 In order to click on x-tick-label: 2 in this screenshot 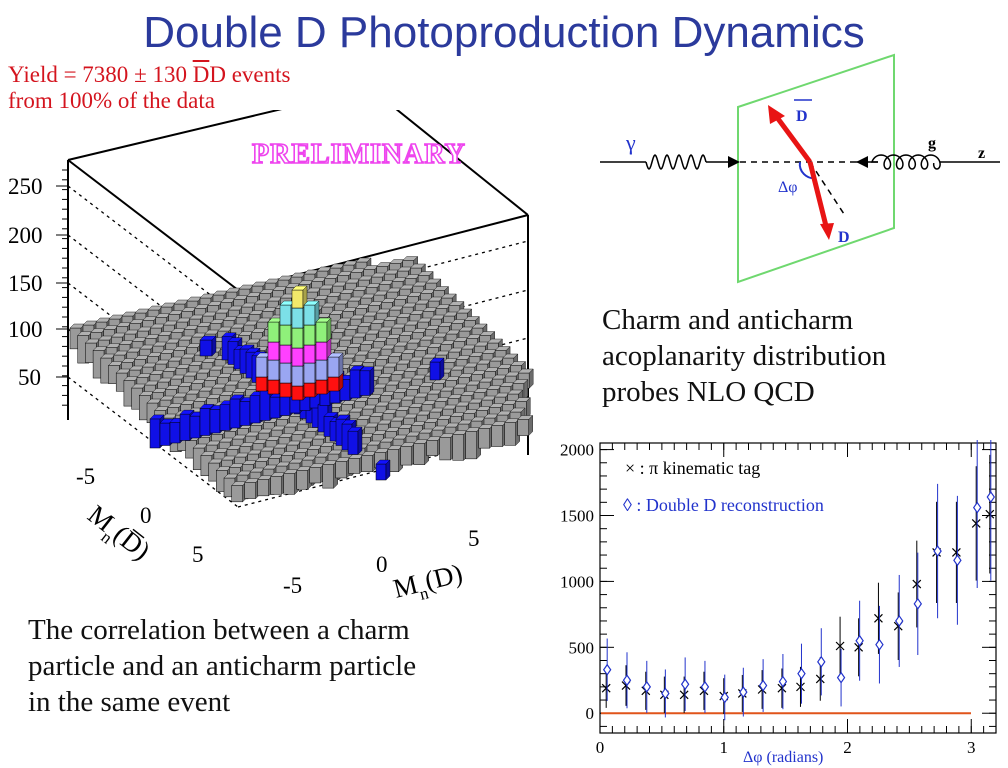, I will do `click(847, 747)`.